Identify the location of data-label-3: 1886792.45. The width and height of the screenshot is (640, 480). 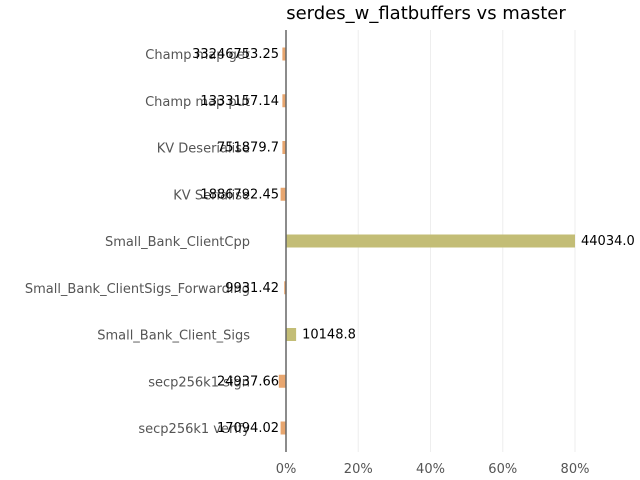
(239, 194).